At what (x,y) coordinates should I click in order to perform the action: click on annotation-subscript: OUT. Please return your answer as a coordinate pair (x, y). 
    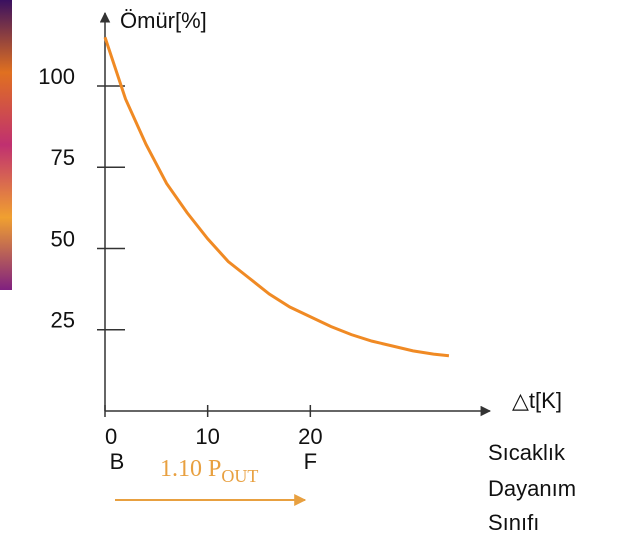
    Looking at the image, I should click on (239, 476).